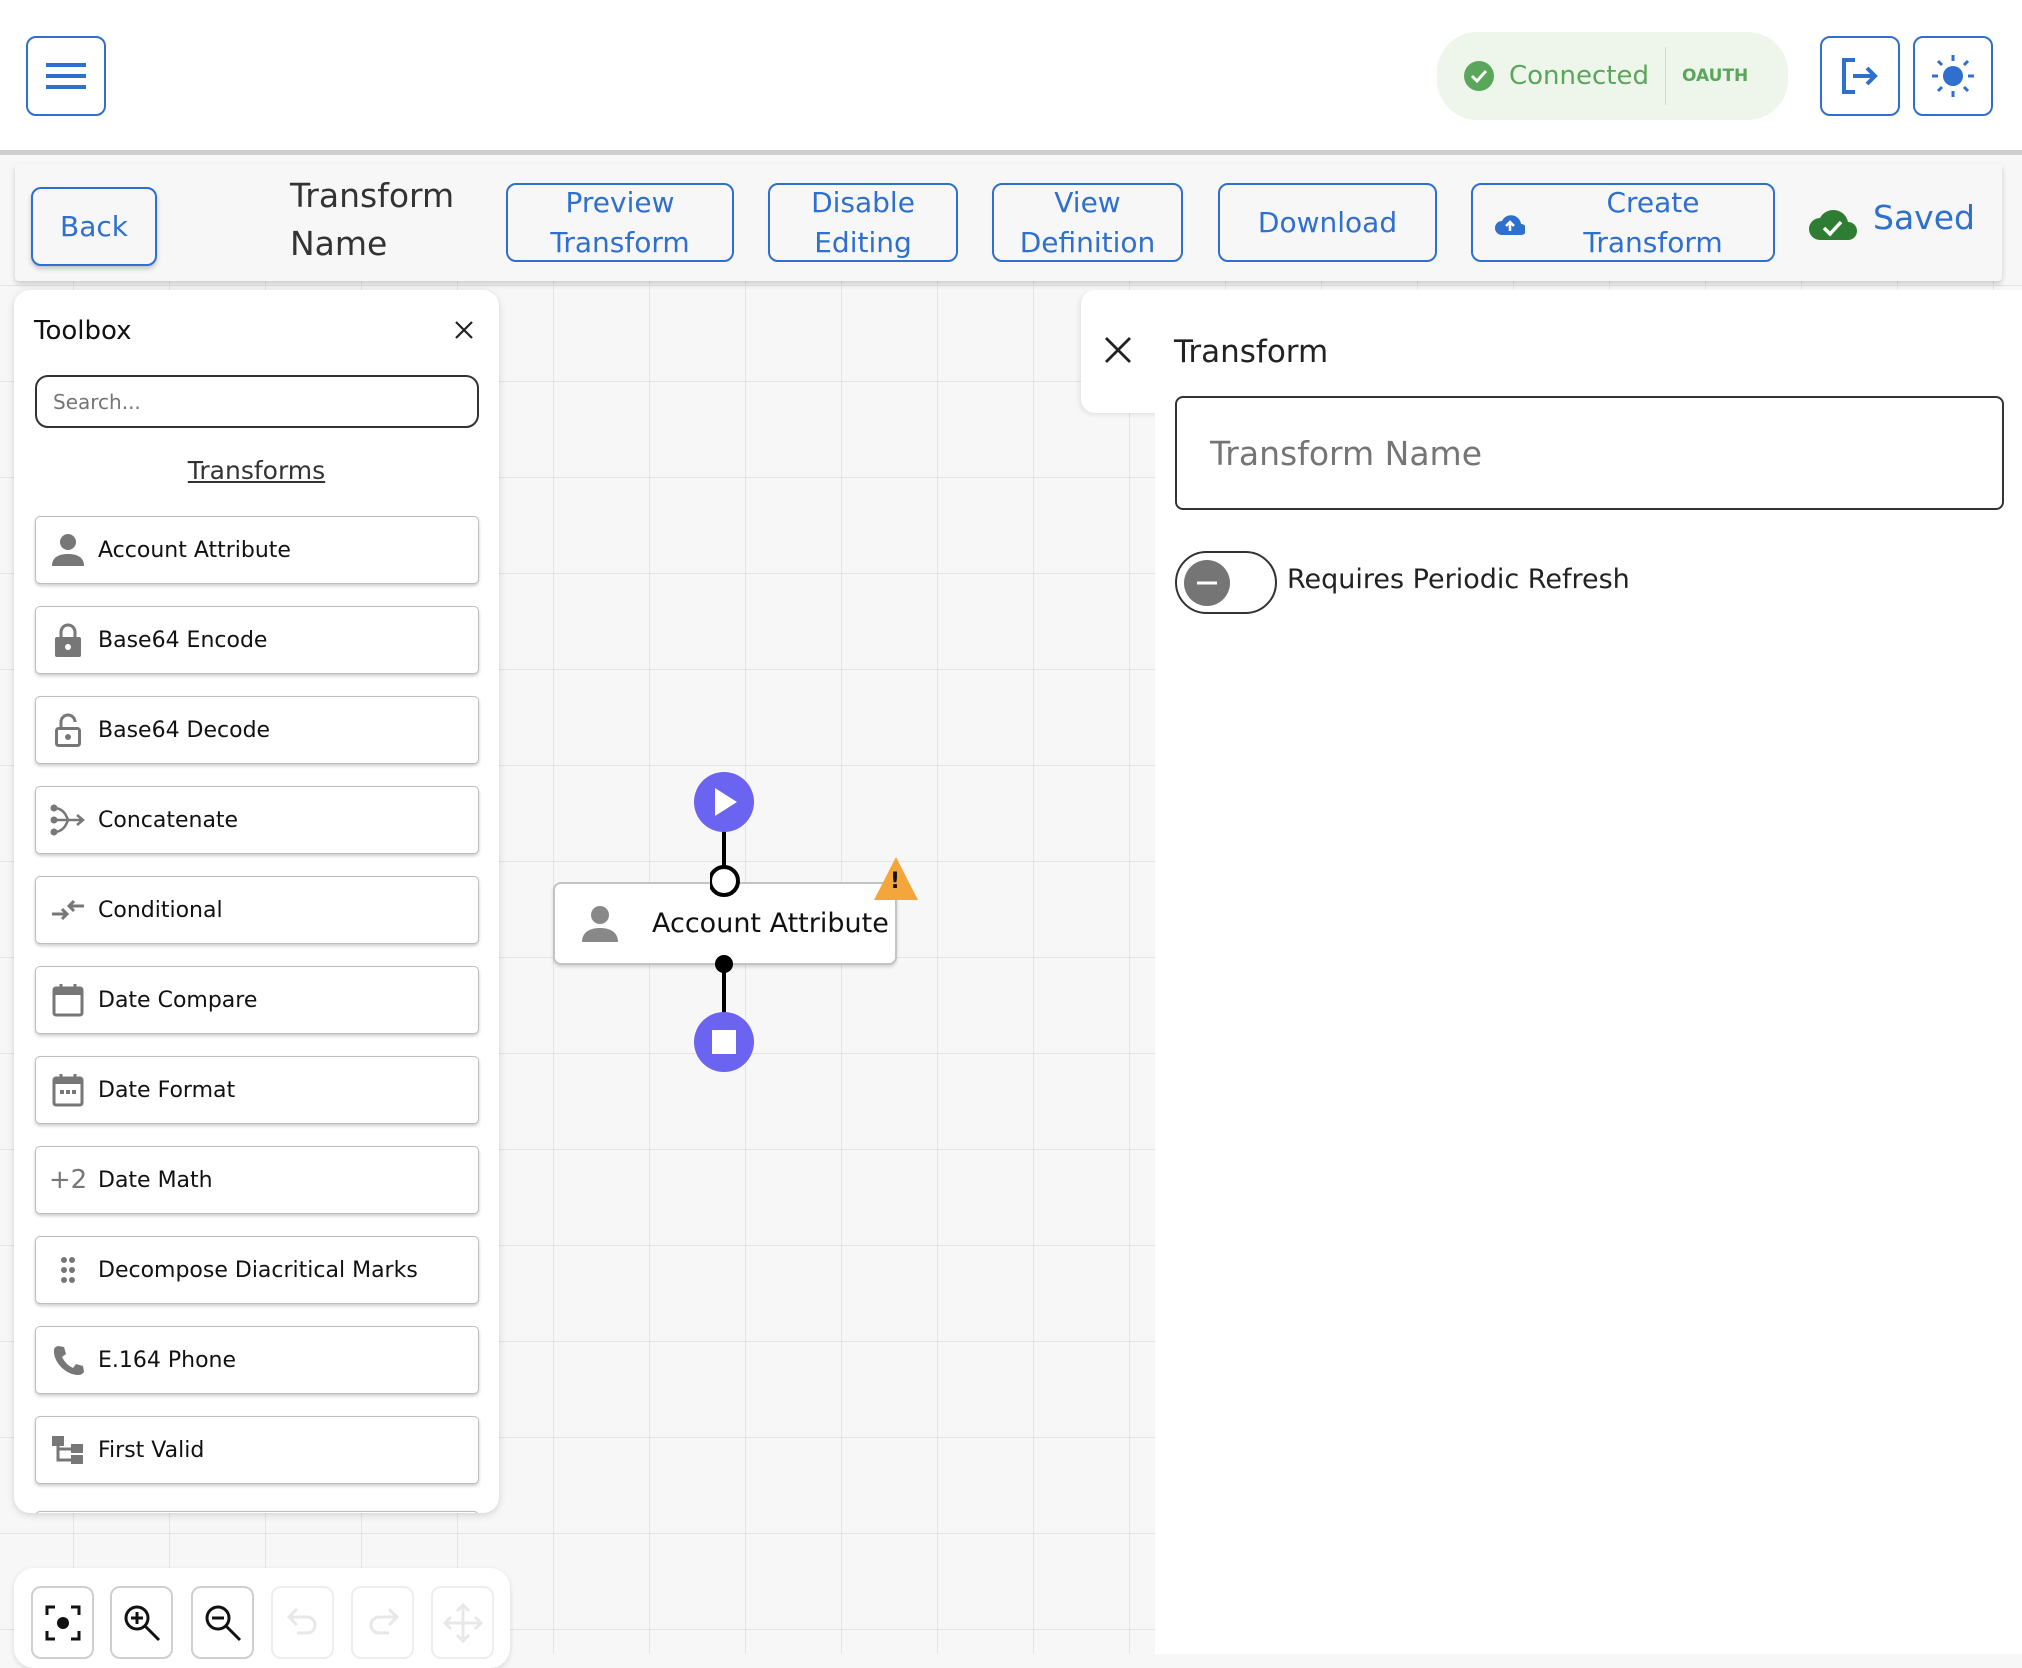 The height and width of the screenshot is (1668, 2022). I want to click on auth-type: OAUTH, so click(1715, 76).